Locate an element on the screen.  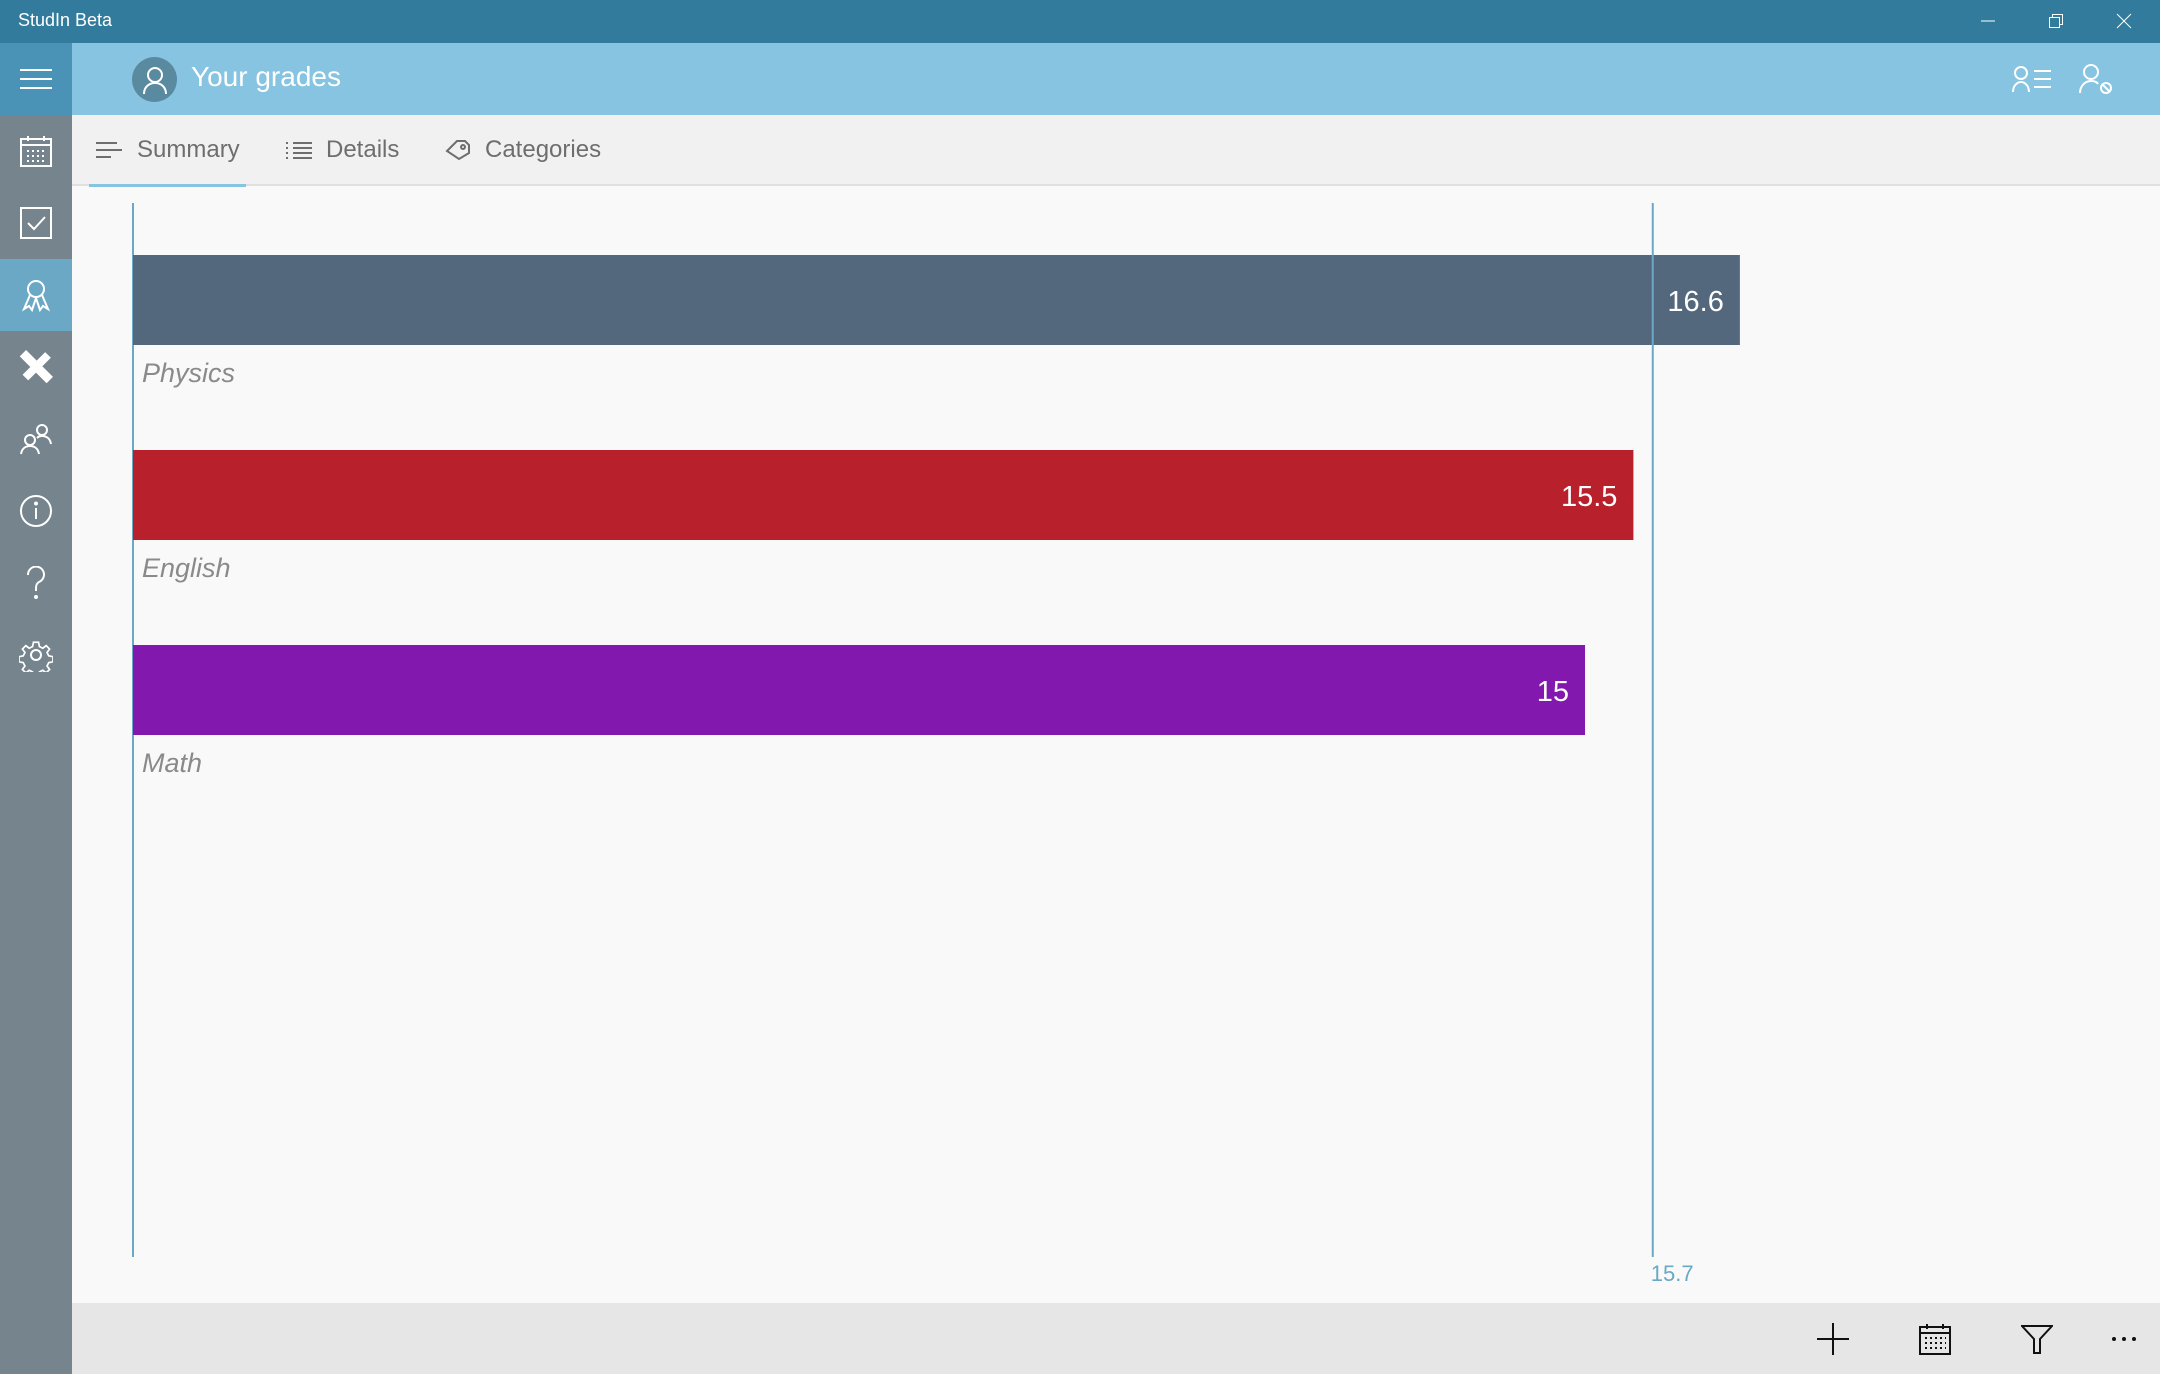
people-icon is located at coordinates (36, 439).